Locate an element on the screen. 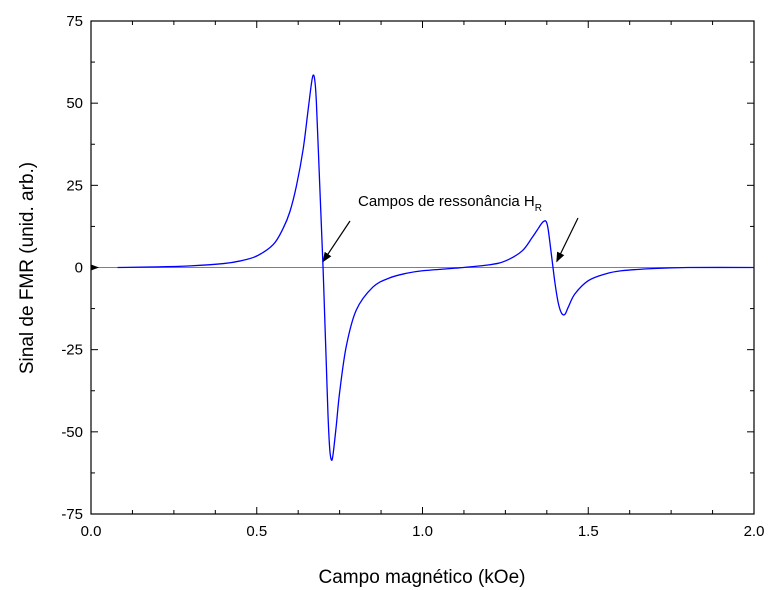 The image size is (773, 590). y-tick-label: 25 is located at coordinates (74, 185).